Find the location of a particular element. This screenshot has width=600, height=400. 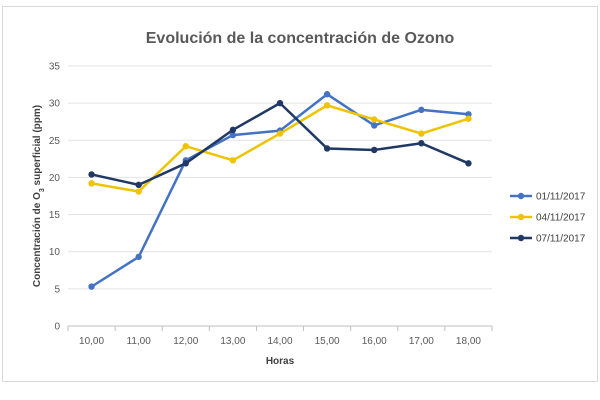

x-tick-label: 14,00 is located at coordinates (279, 341).